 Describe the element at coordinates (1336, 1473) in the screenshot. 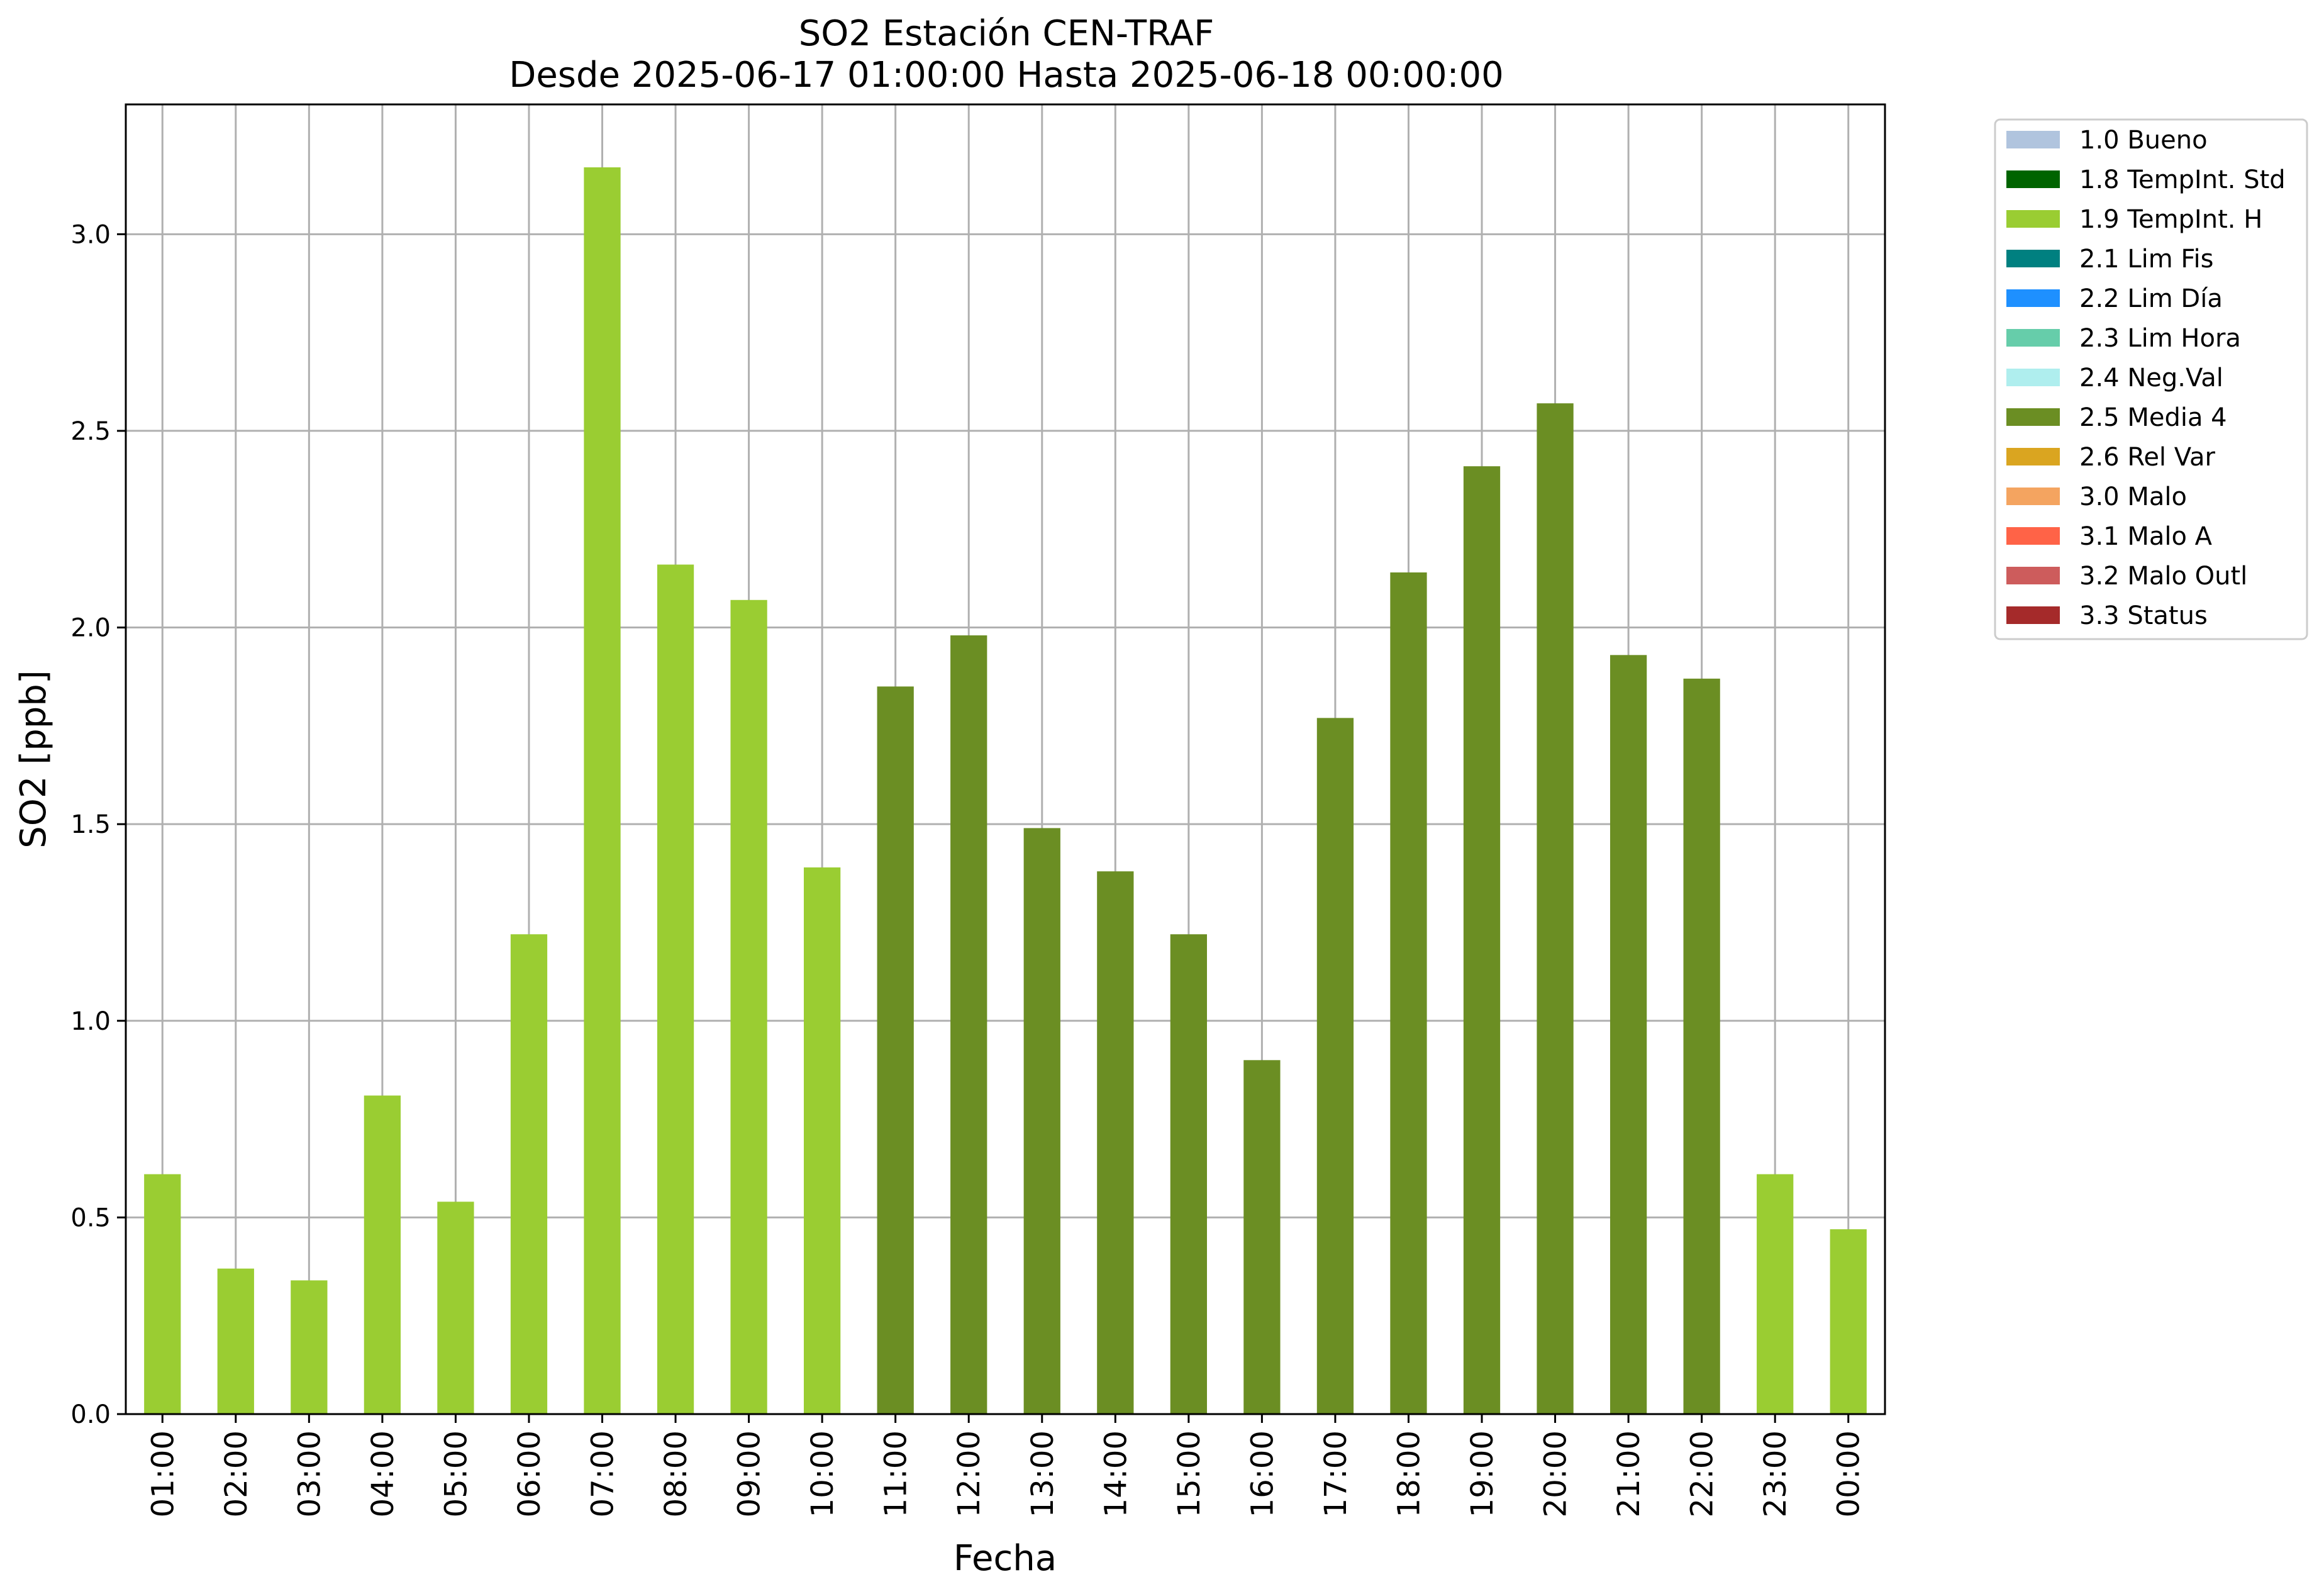

I see `x-tick-label: 17:00` at that location.